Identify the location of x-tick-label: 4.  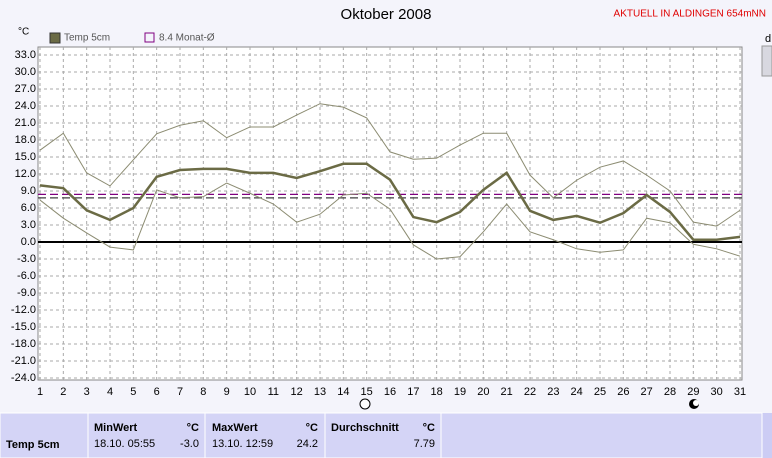
(110, 392).